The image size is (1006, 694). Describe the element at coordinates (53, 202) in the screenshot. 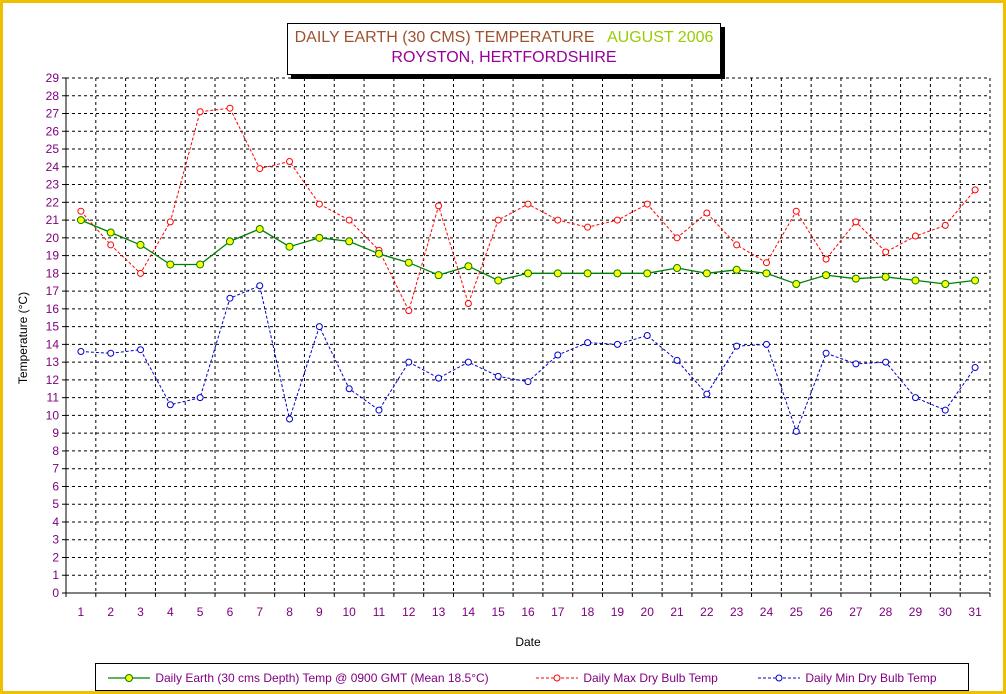

I see `y-tick-label: 22` at that location.